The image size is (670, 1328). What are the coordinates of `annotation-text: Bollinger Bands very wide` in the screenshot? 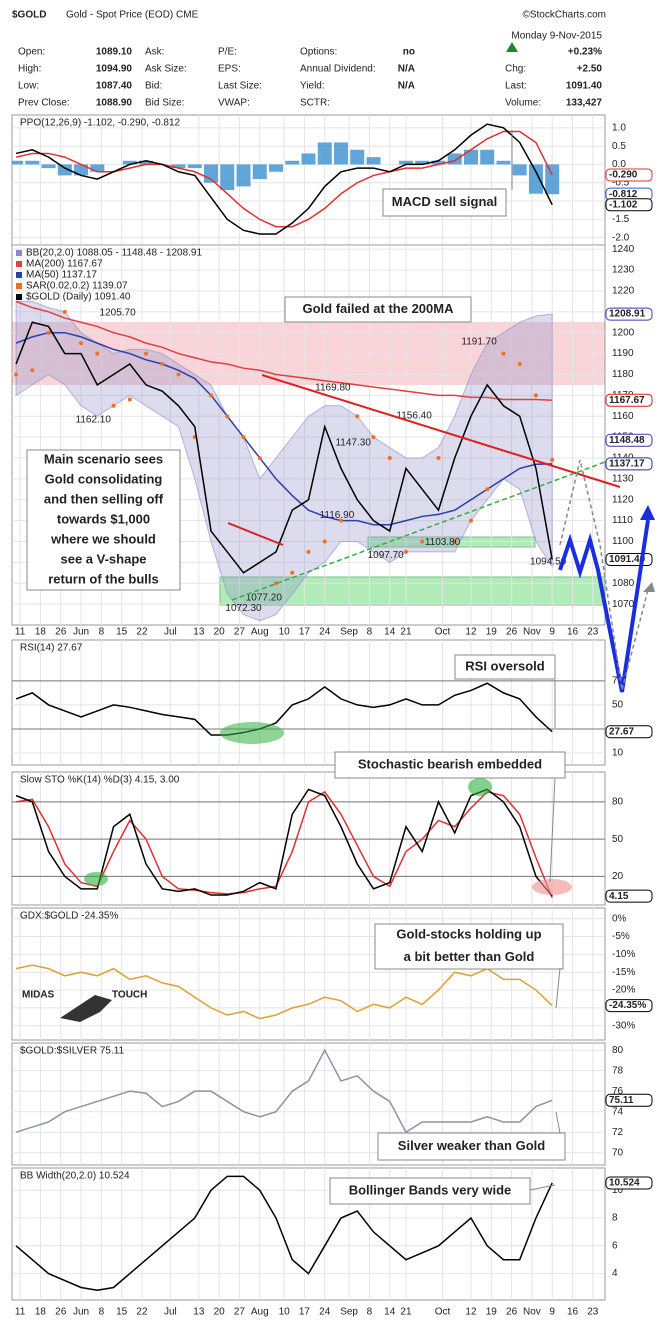 It's located at (430, 1189).